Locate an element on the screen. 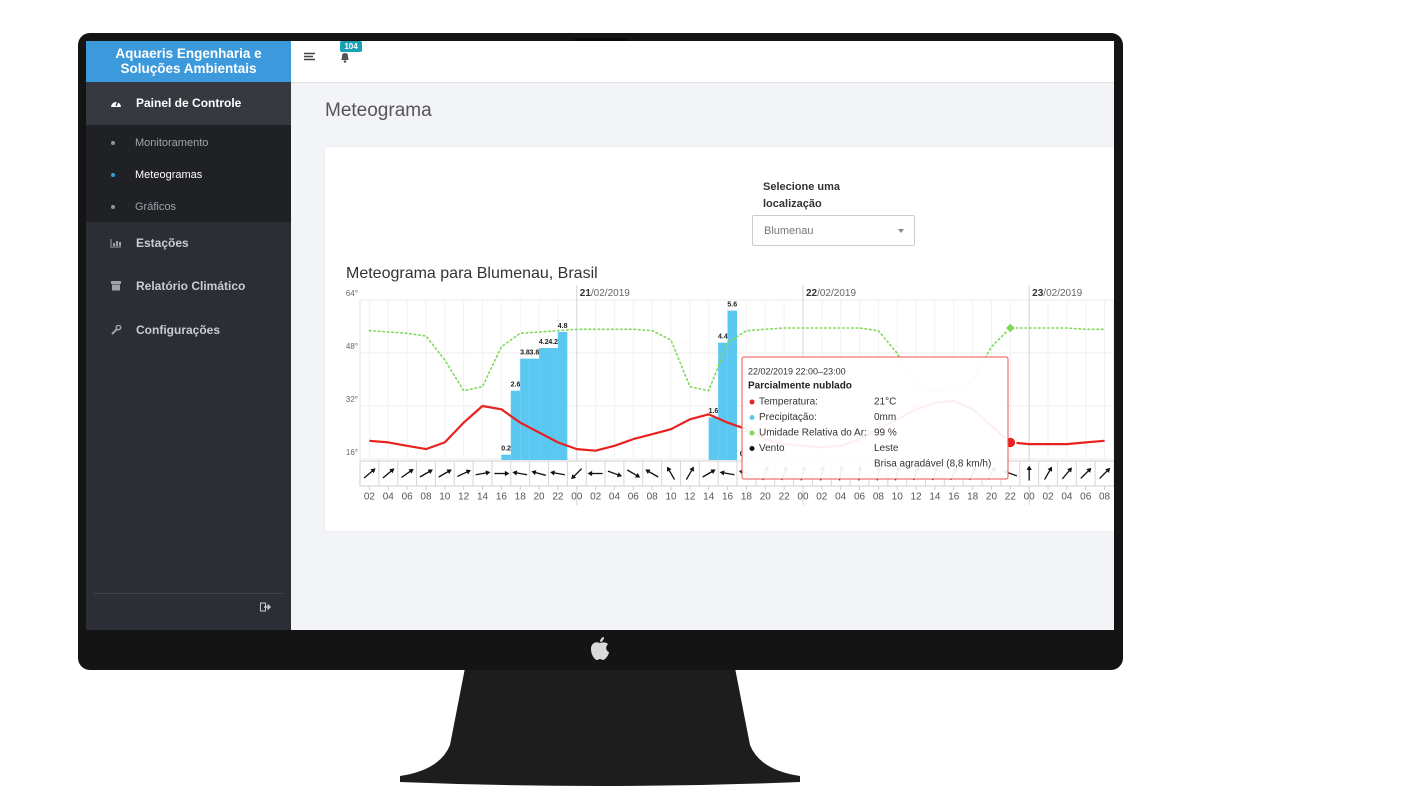  notifications-bell is located at coordinates (345, 57).